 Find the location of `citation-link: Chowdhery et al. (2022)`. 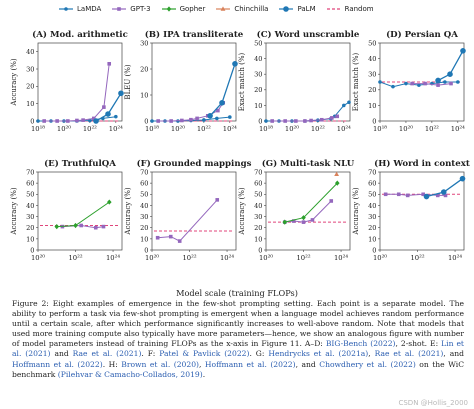

citation-link: Chowdhery et al. (2022) is located at coordinates (367, 364).